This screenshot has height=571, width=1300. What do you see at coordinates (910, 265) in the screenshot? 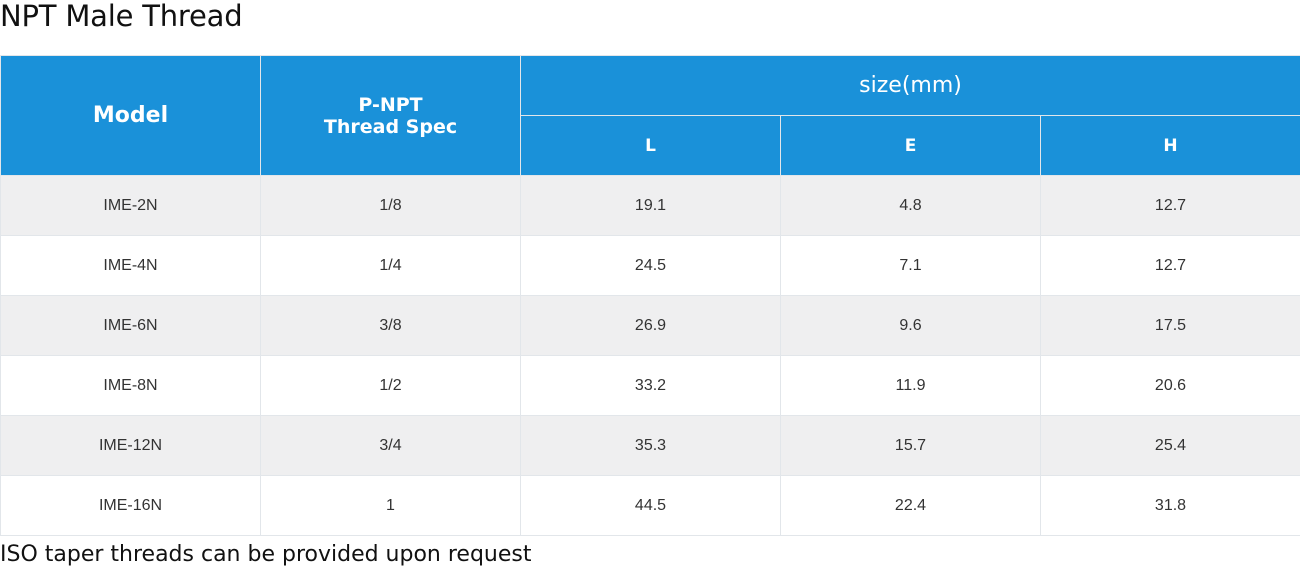
I see `cell-e: 7.1` at bounding box center [910, 265].